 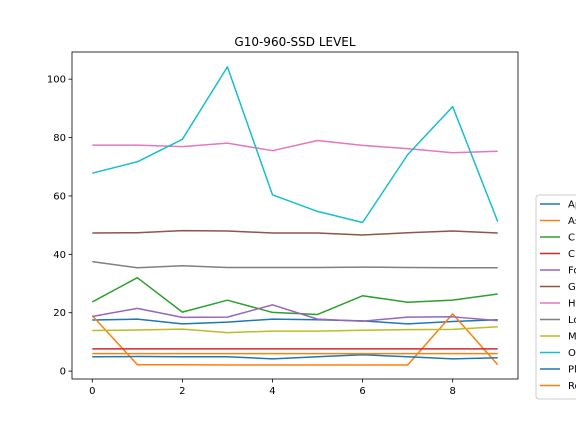 I want to click on y-tick-label: 40, so click(x=59, y=255).